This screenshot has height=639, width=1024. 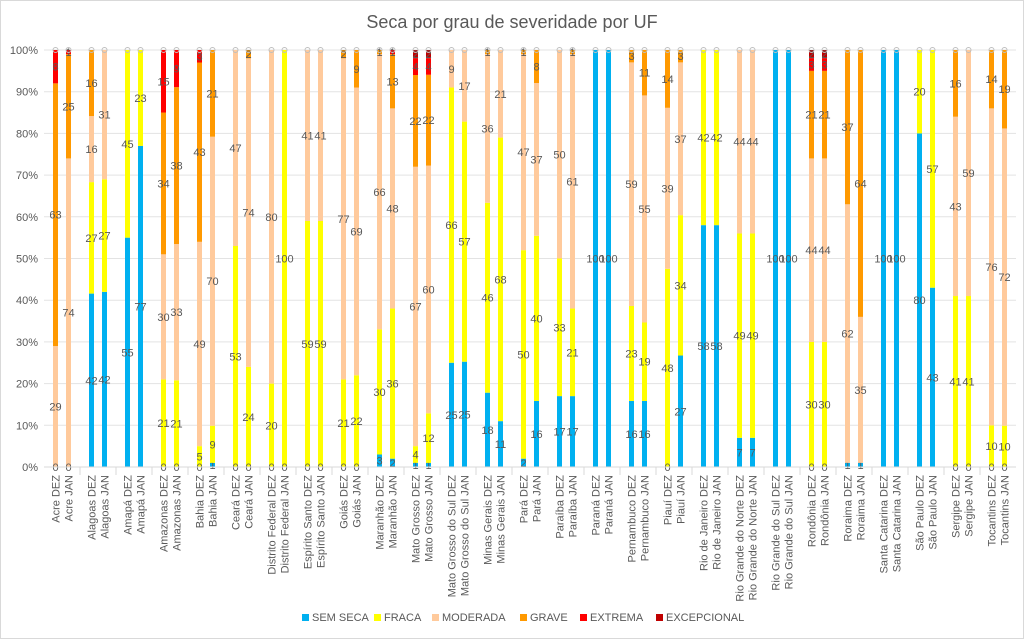 I want to click on data-label: 42, so click(x=703, y=139).